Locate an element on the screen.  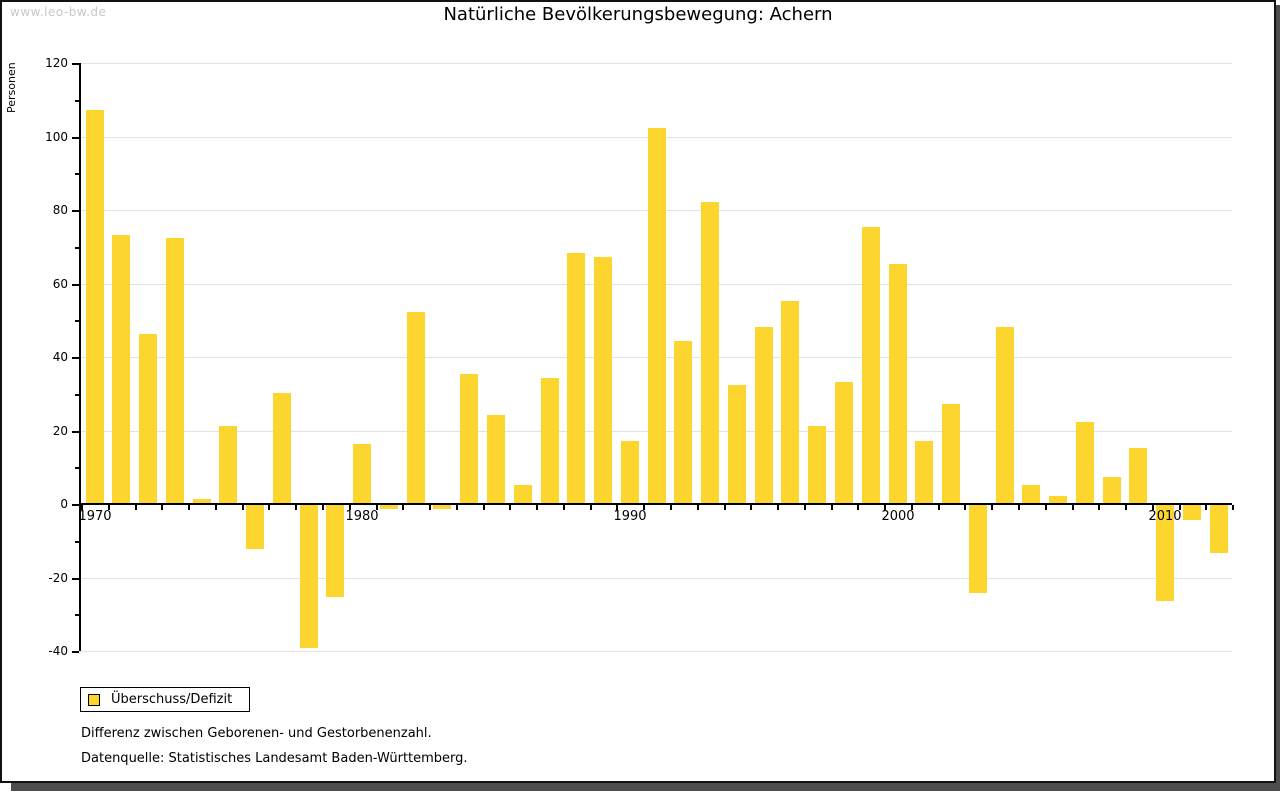
bar-1992 is located at coordinates (683, 422).